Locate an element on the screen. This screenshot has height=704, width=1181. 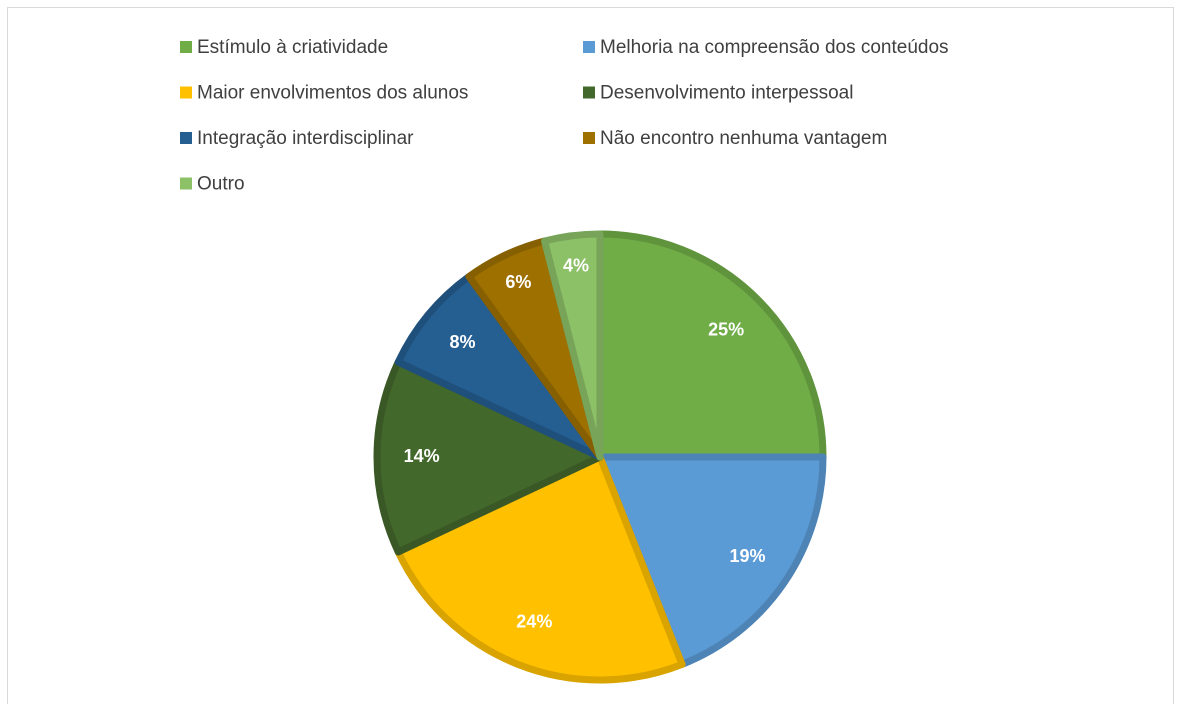
data-label: 24% is located at coordinates (534, 622).